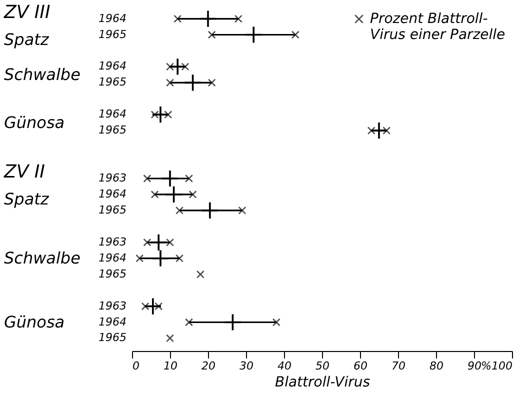 The height and width of the screenshot is (414, 528). What do you see at coordinates (24, 172) in the screenshot?
I see `text: ZV II` at bounding box center [24, 172].